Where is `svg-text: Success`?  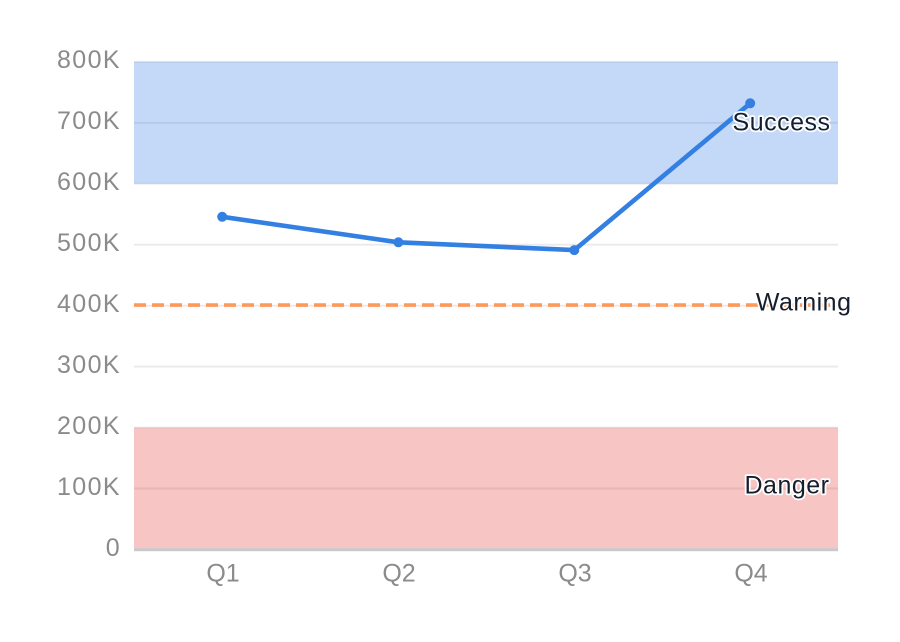 svg-text: Success is located at coordinates (782, 123).